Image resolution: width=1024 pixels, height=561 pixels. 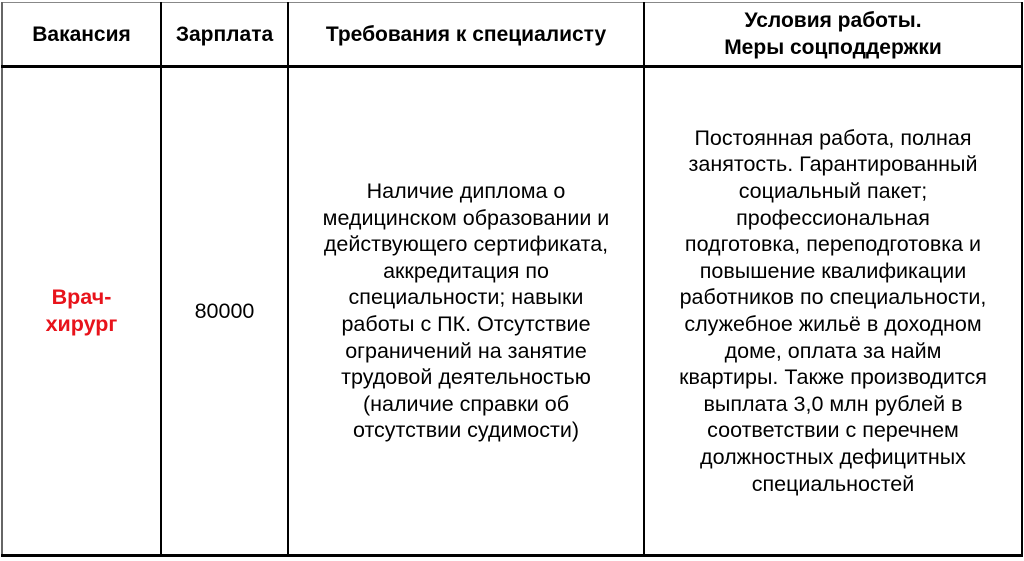 What do you see at coordinates (833, 35) in the screenshot?
I see `header-conditions: Условия работы. Меры соцподдержки` at bounding box center [833, 35].